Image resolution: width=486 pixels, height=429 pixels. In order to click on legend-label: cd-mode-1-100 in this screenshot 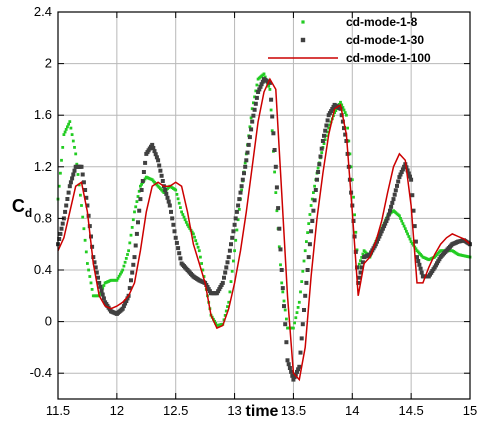, I will do `click(388, 58)`.